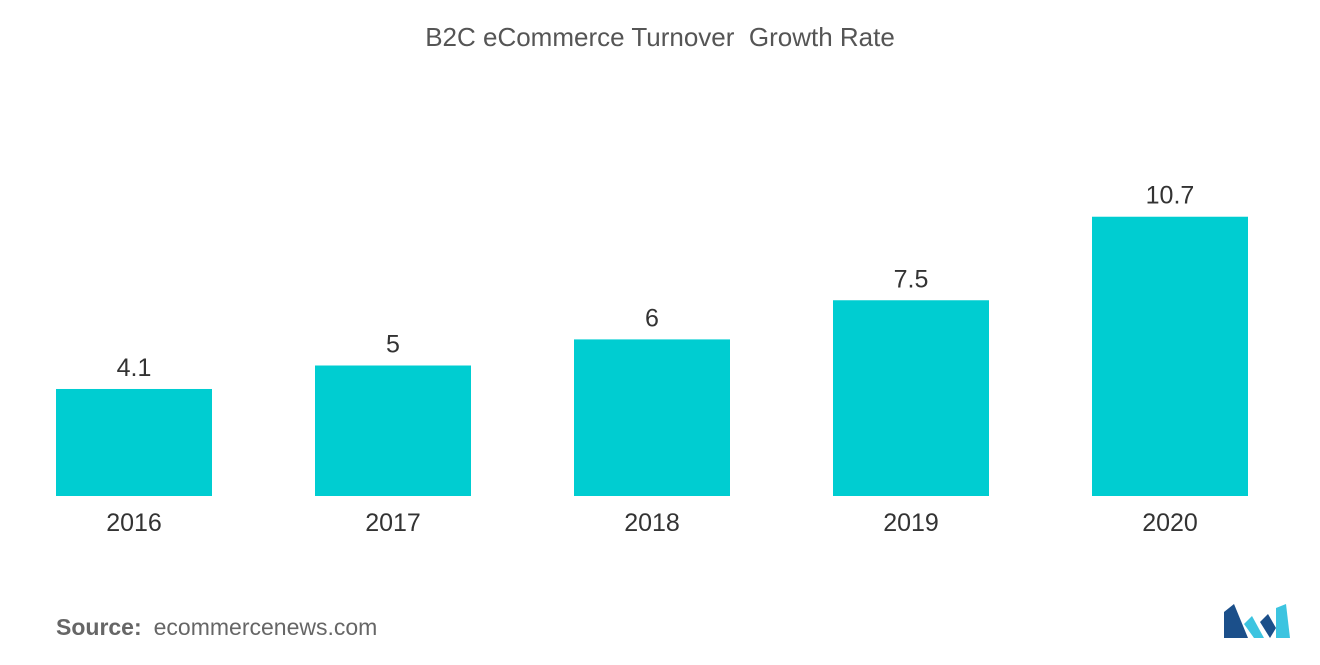  Describe the element at coordinates (660, 37) in the screenshot. I see `chart-title: B2C eCommerce Turnover Growth Rate` at that location.